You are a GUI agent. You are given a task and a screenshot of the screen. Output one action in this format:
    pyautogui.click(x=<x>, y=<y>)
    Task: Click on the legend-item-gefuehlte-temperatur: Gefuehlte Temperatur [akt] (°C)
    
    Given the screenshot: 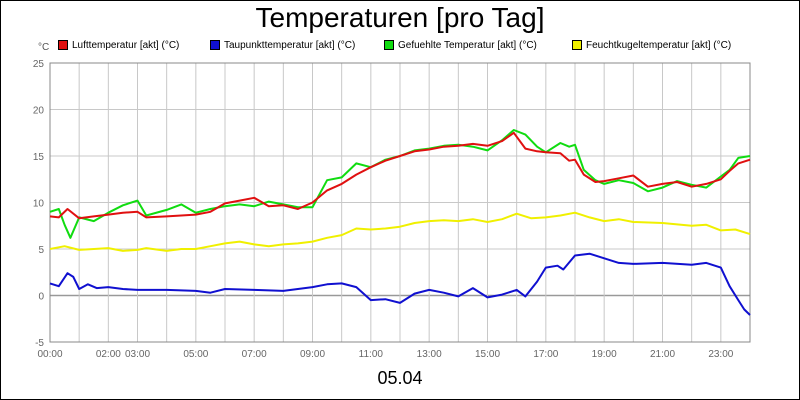 What is the action you would take?
    pyautogui.click(x=460, y=45)
    